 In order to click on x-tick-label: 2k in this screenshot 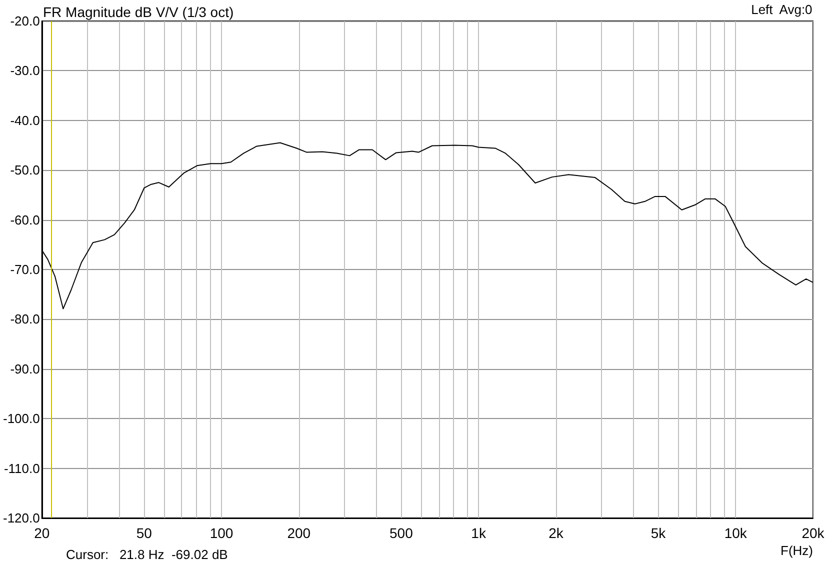, I will do `click(556, 533)`.